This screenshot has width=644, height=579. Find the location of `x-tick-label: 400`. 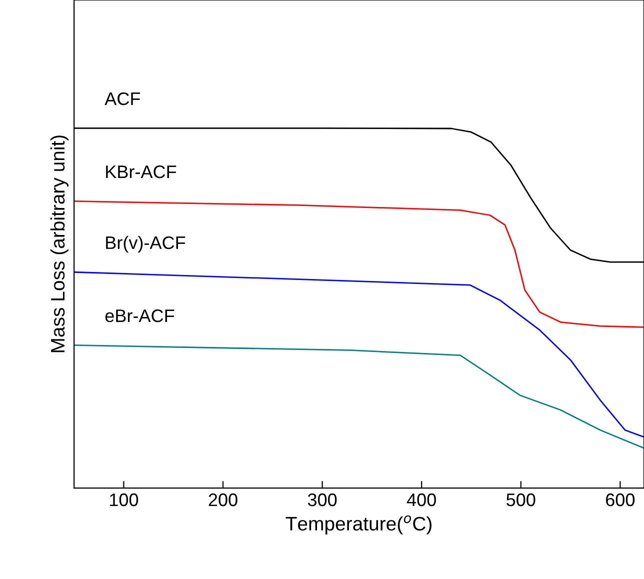

x-tick-label: 400 is located at coordinates (421, 499).